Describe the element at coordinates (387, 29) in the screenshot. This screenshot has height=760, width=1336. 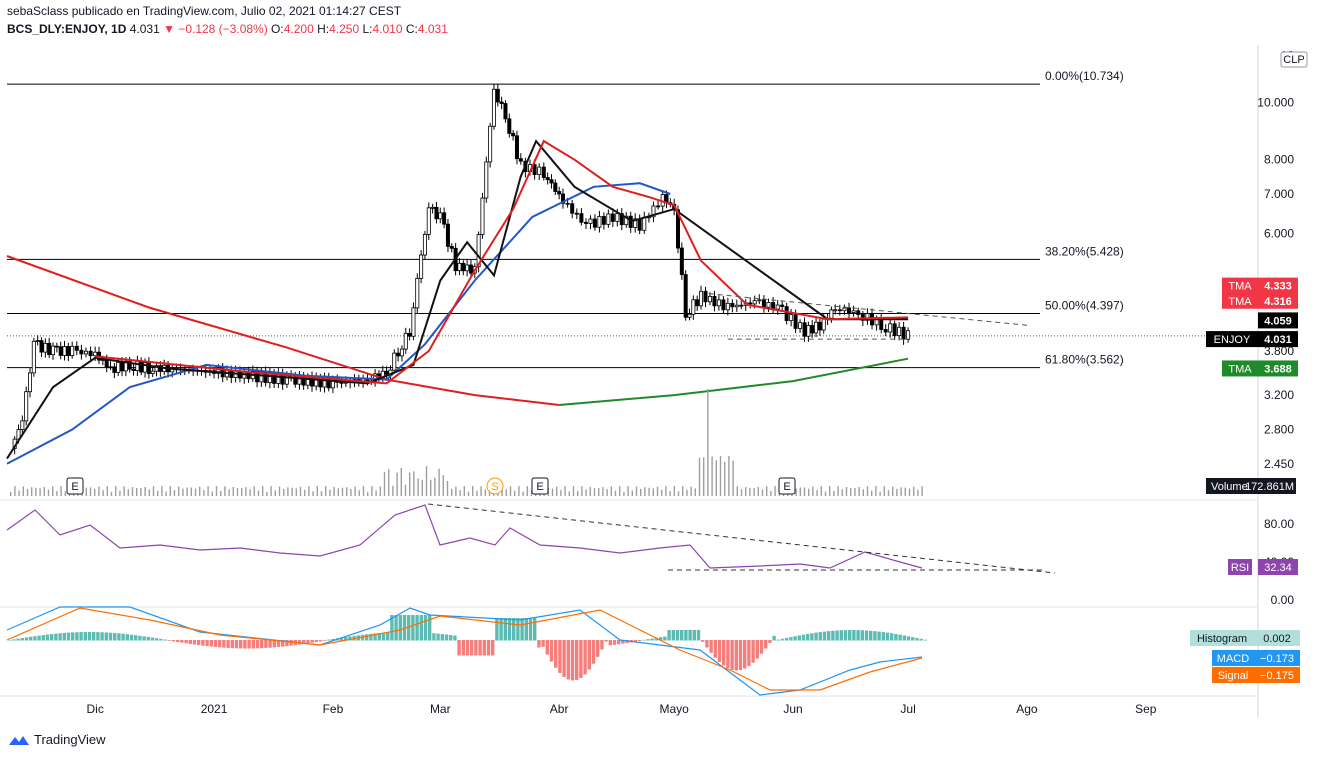
I see `low-value: 4.010` at that location.